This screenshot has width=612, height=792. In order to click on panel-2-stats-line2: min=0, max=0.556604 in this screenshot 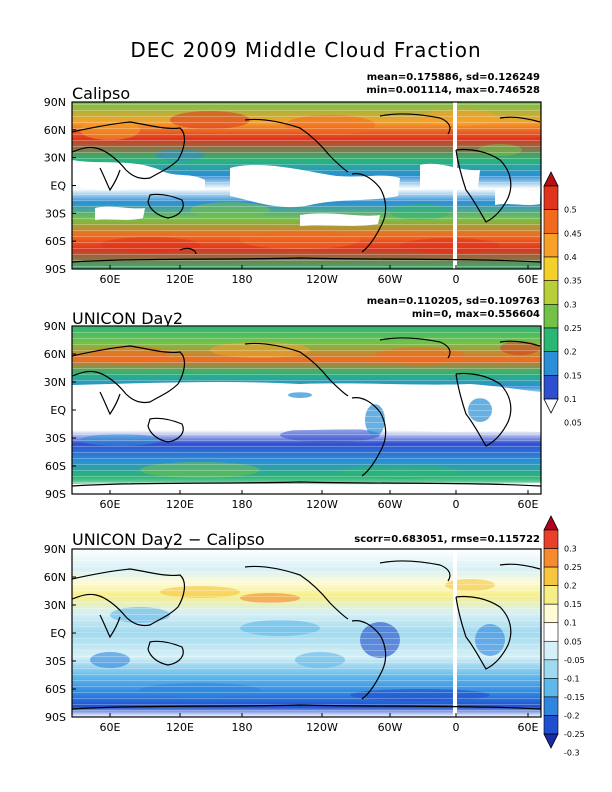, I will do `click(475, 314)`.